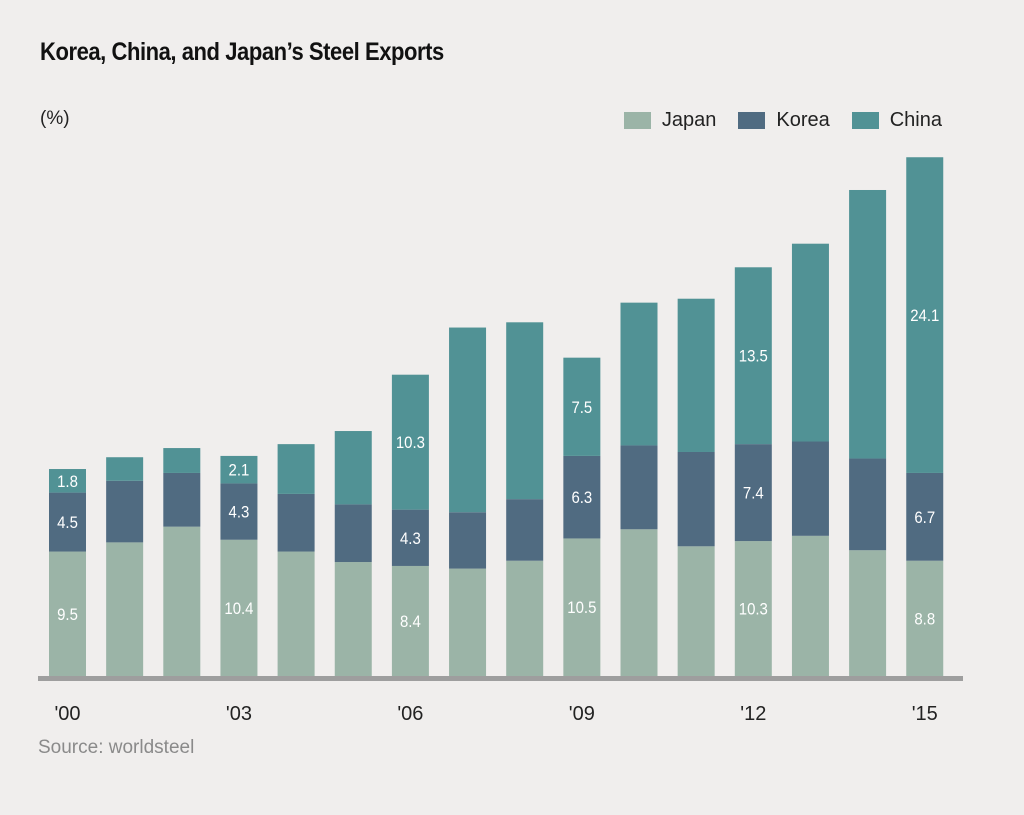 Image resolution: width=1024 pixels, height=815 pixels. What do you see at coordinates (752, 120) in the screenshot?
I see `legend-swatch-korea` at bounding box center [752, 120].